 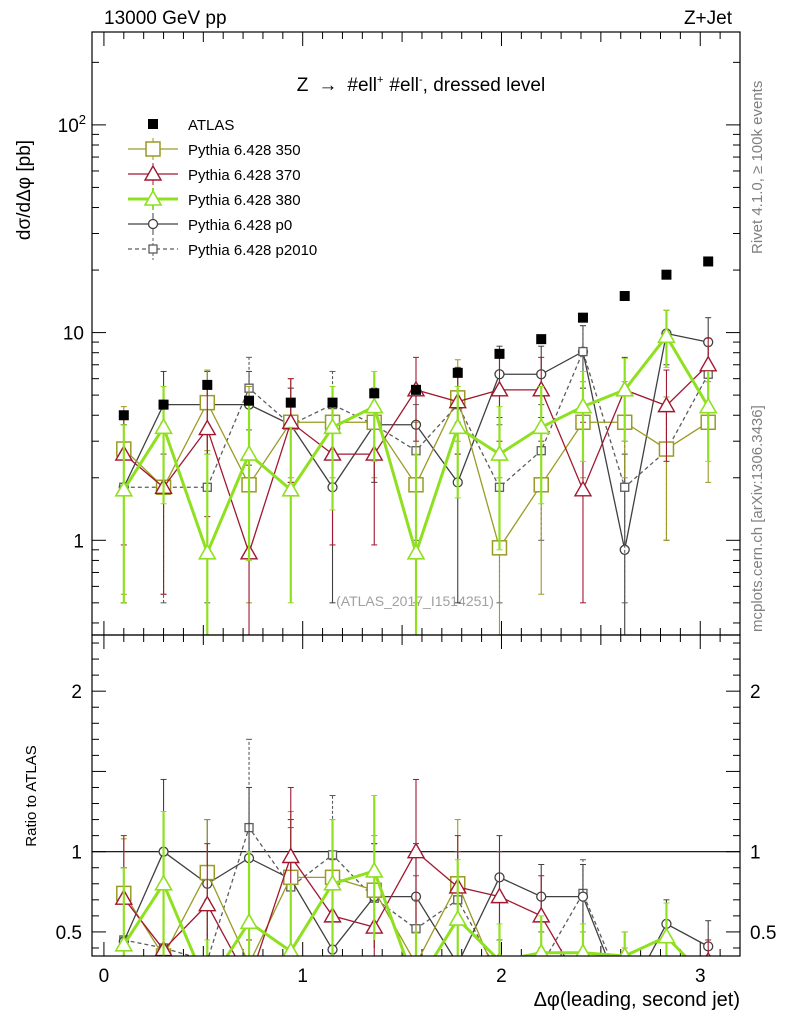 I want to click on ratio-y-tick-label-right: 0.5, so click(x=763, y=933).